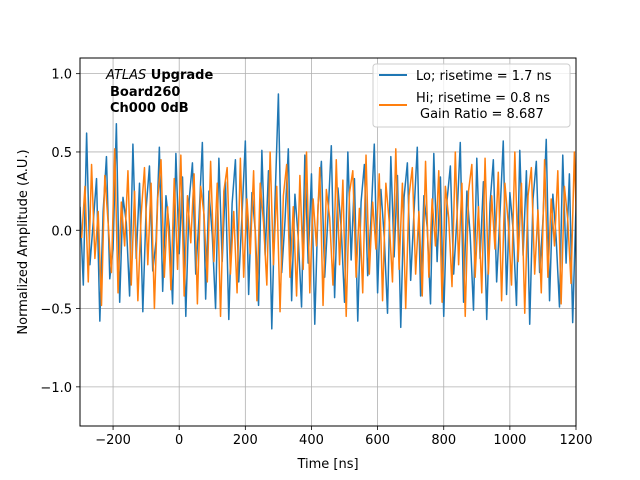 The image size is (640, 480). Describe the element at coordinates (179, 440) in the screenshot. I see `x-tick-label: 0` at that location.